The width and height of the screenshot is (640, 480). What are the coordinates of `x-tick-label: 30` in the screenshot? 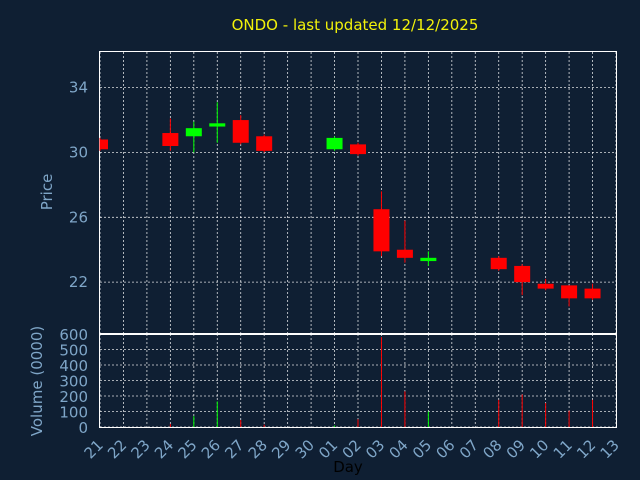 It's located at (305, 449).